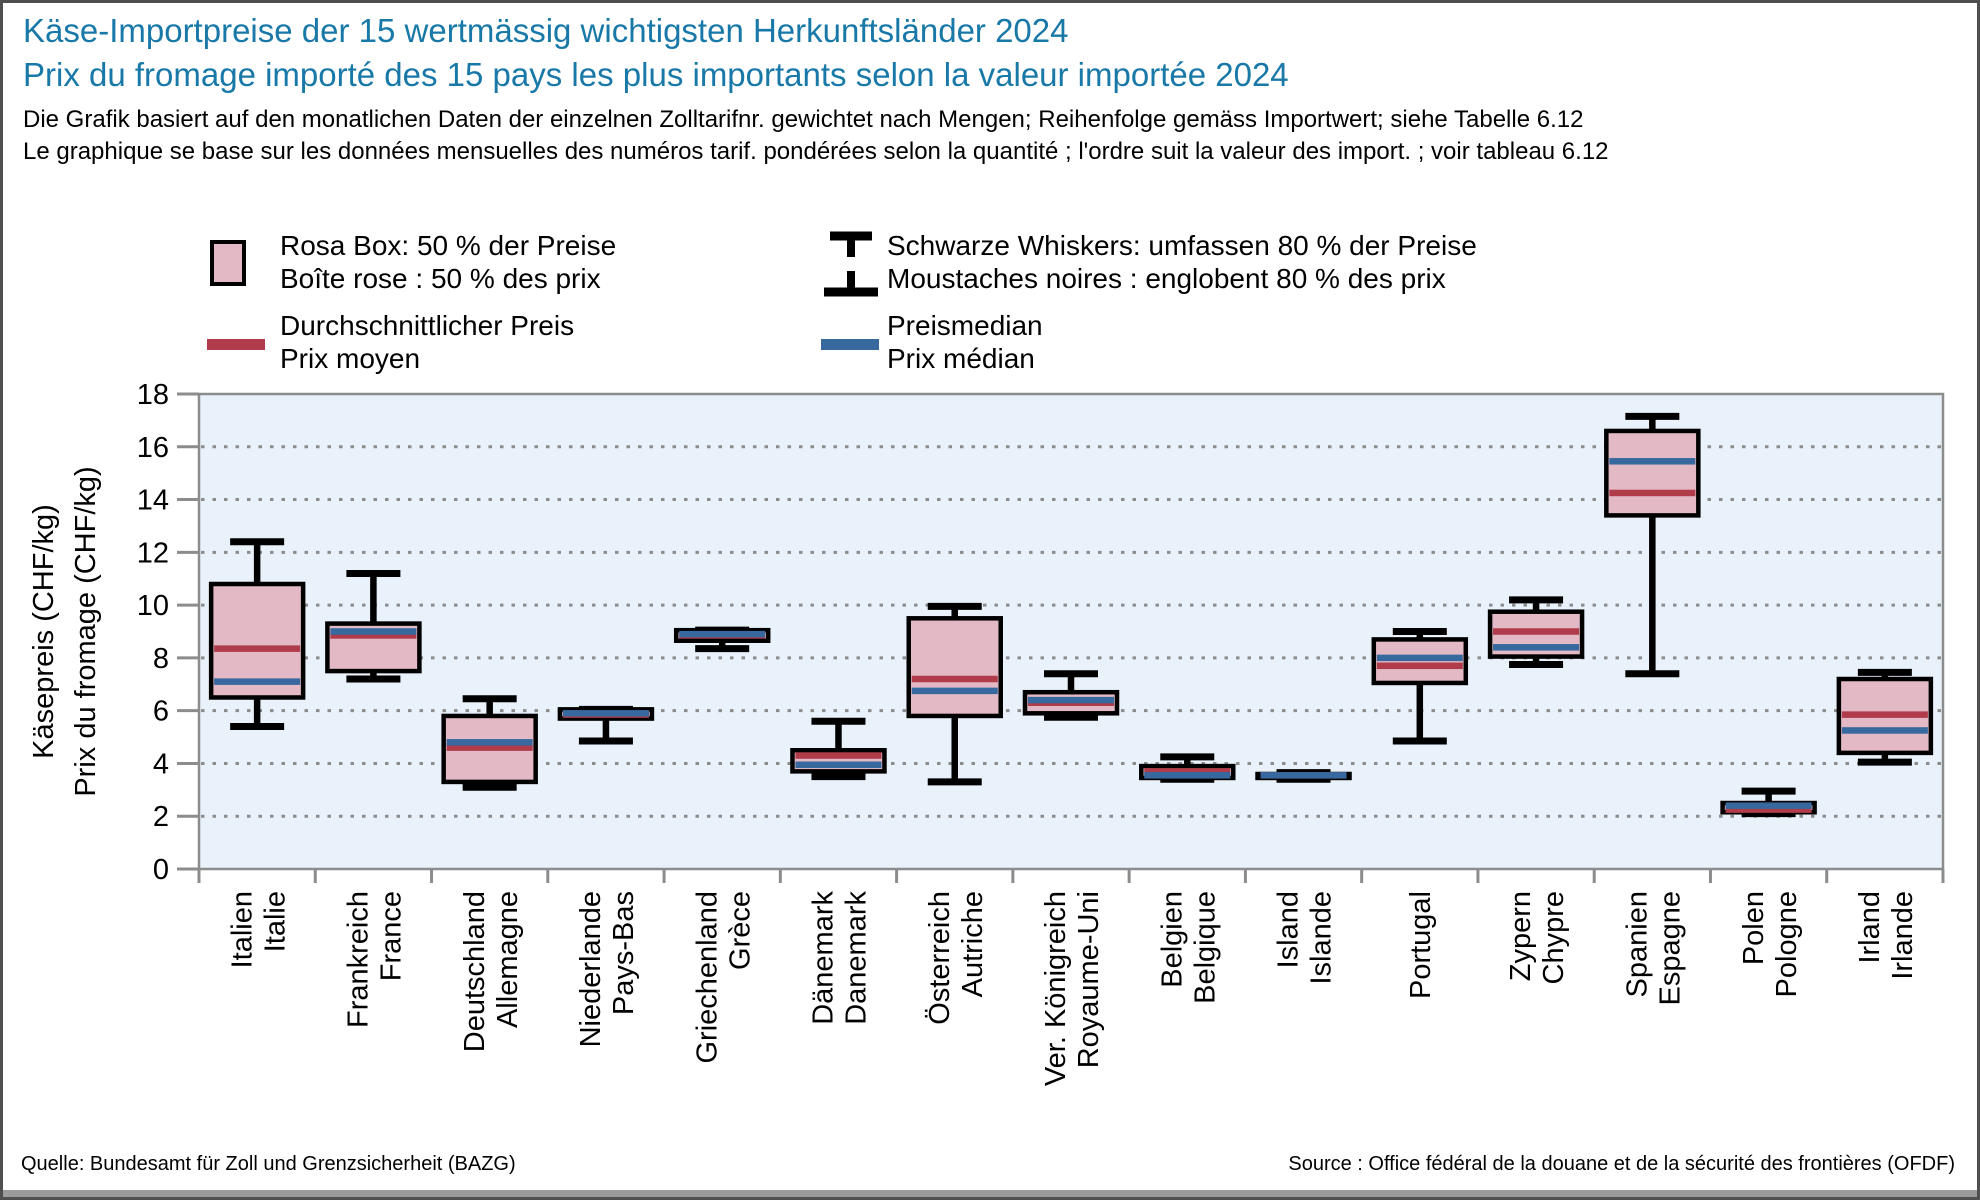  What do you see at coordinates (850, 344) in the screenshot?
I see `legend-median-line-icon` at bounding box center [850, 344].